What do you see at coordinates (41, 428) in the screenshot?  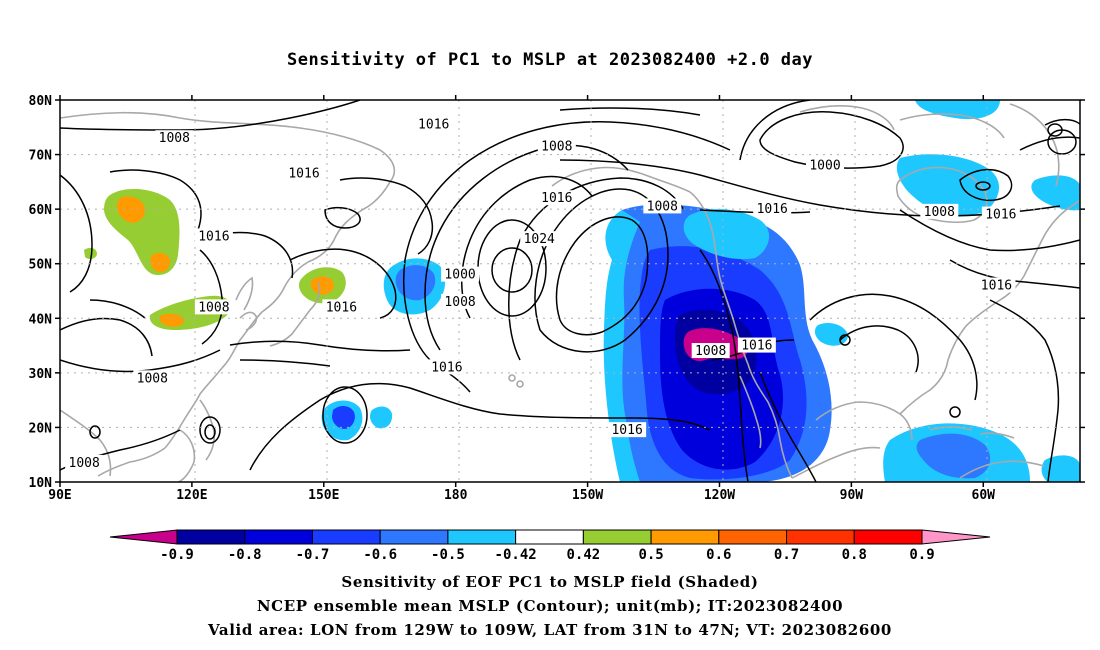 I see `lat-label: 20N` at bounding box center [41, 428].